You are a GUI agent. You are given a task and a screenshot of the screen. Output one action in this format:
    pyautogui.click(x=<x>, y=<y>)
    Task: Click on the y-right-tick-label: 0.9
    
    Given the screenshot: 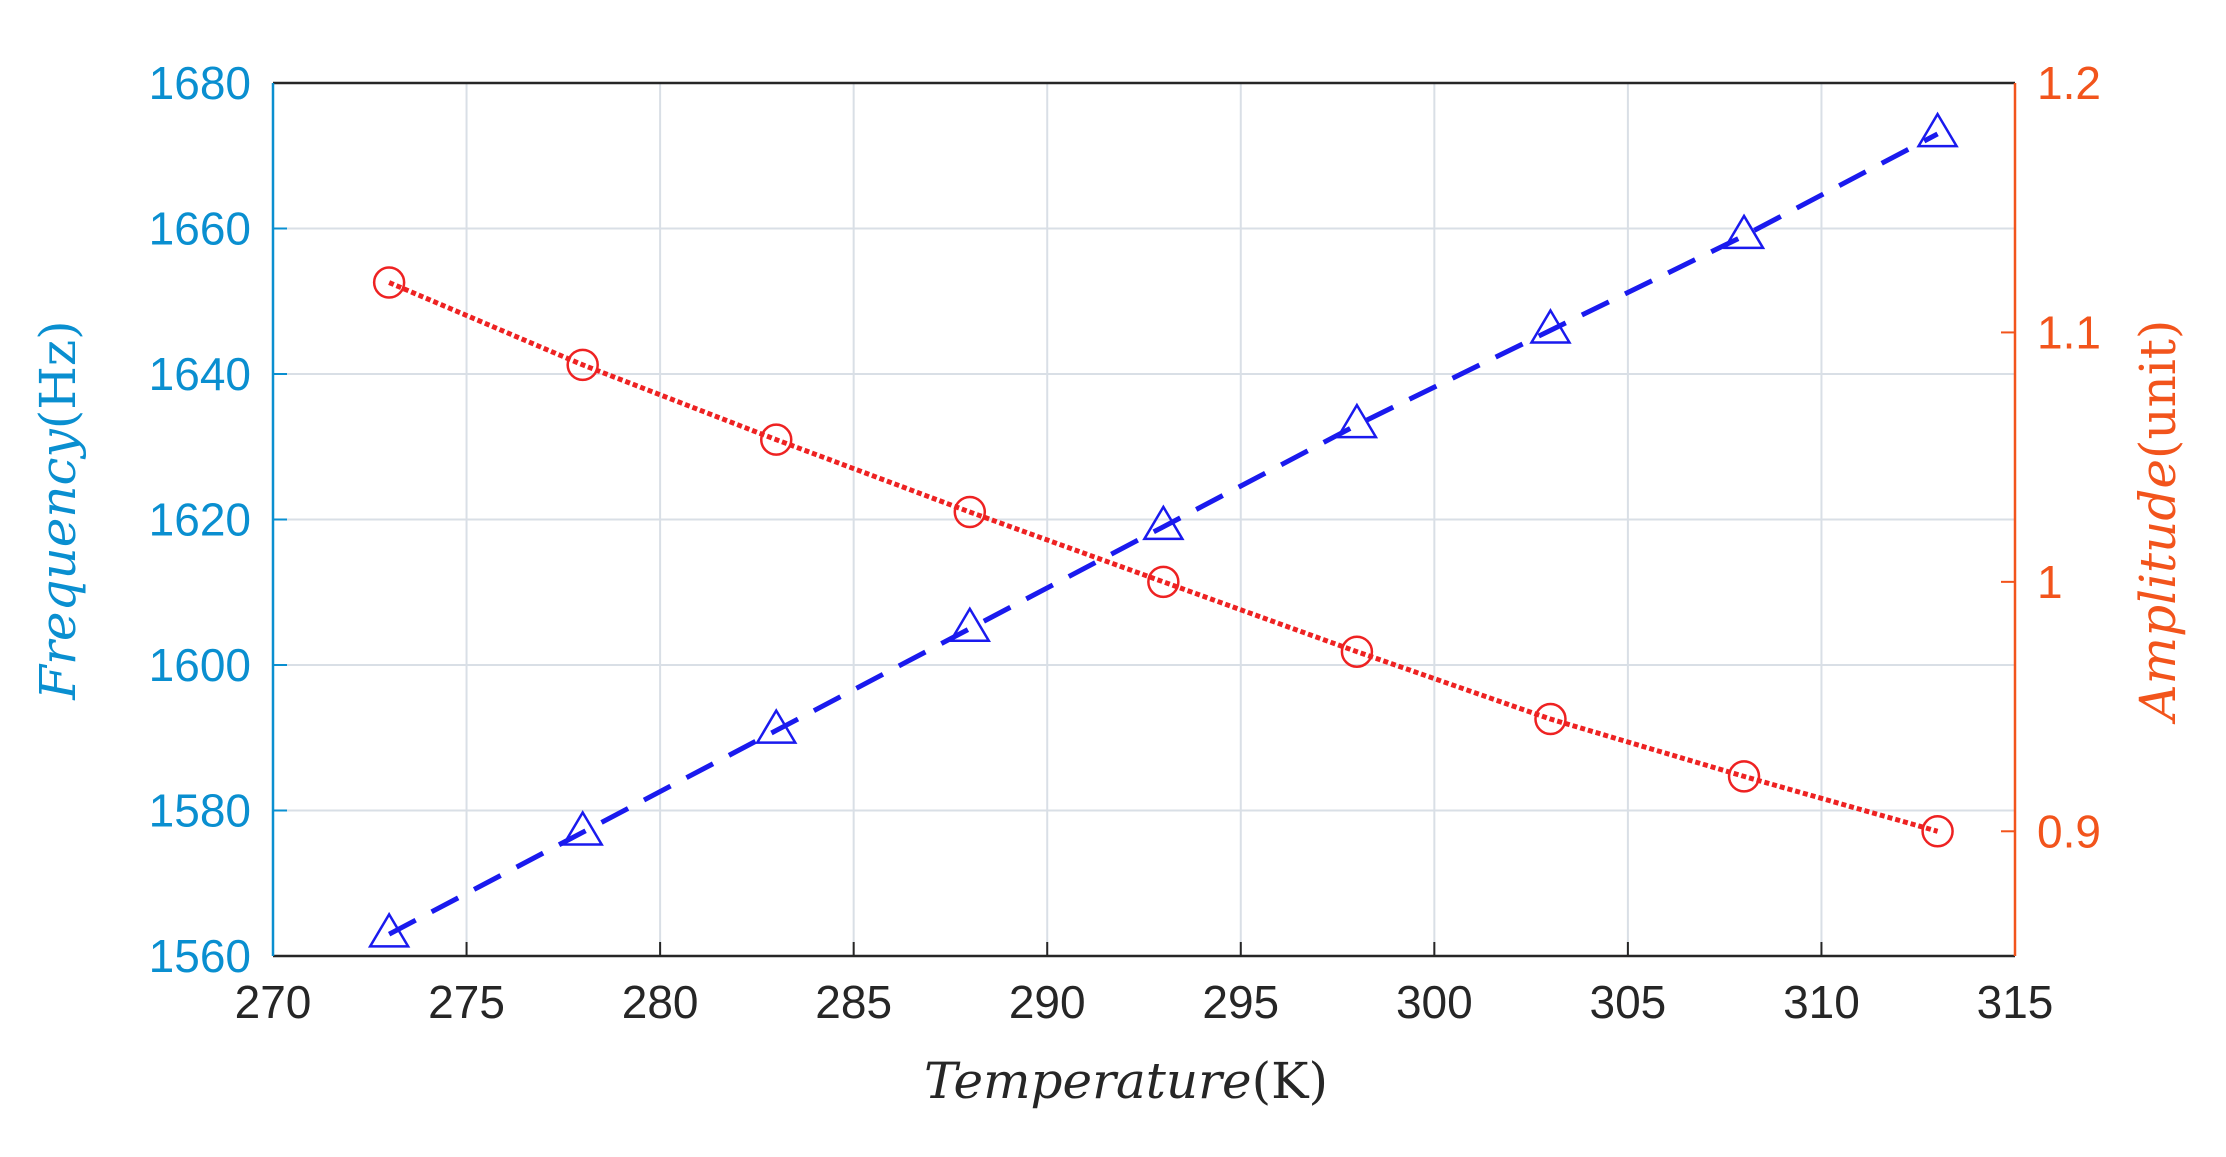 What is the action you would take?
    pyautogui.click(x=2069, y=831)
    